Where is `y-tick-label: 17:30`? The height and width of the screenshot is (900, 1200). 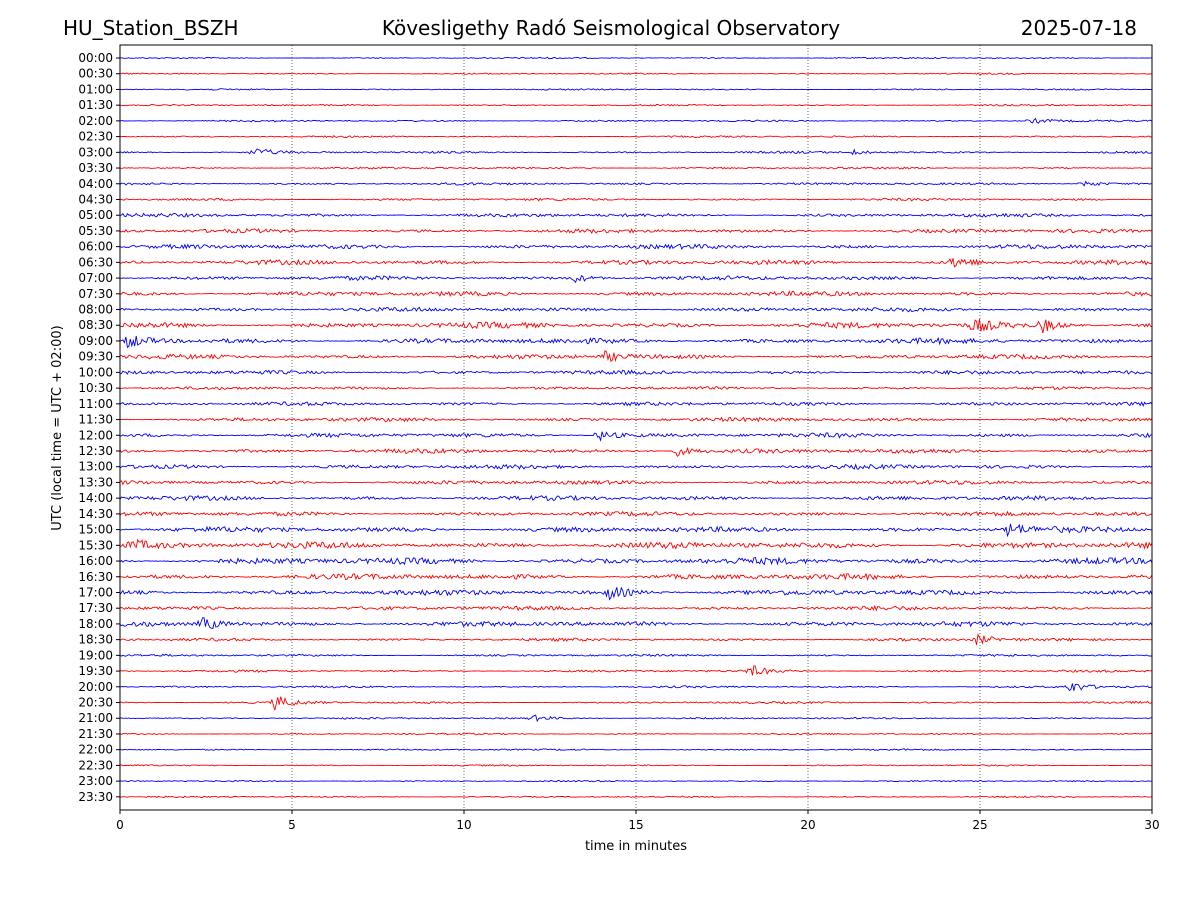 y-tick-label: 17:30 is located at coordinates (95, 608).